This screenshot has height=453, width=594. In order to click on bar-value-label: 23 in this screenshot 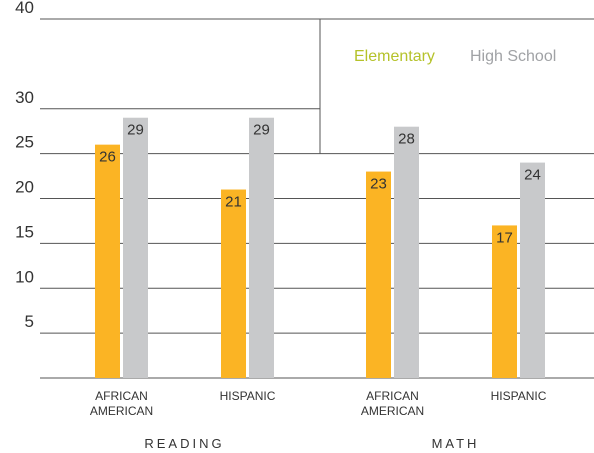, I will do `click(378, 184)`.